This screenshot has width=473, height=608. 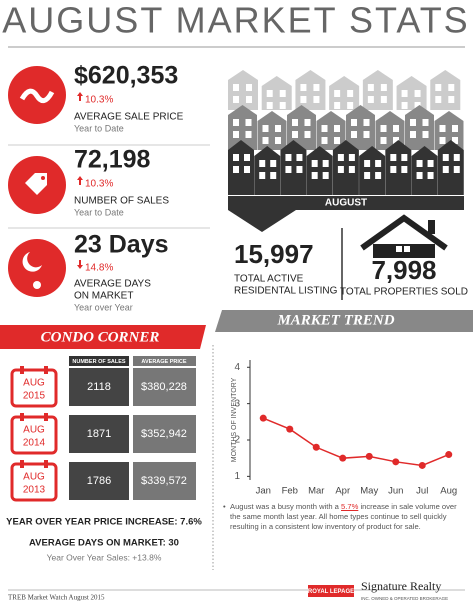 I want to click on x-tick-label: Apr, so click(x=342, y=491).